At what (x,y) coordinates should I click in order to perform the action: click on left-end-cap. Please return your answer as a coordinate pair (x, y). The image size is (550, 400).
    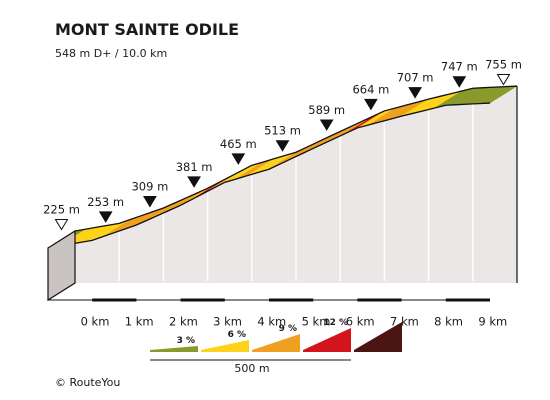
    Looking at the image, I should click on (61, 265).